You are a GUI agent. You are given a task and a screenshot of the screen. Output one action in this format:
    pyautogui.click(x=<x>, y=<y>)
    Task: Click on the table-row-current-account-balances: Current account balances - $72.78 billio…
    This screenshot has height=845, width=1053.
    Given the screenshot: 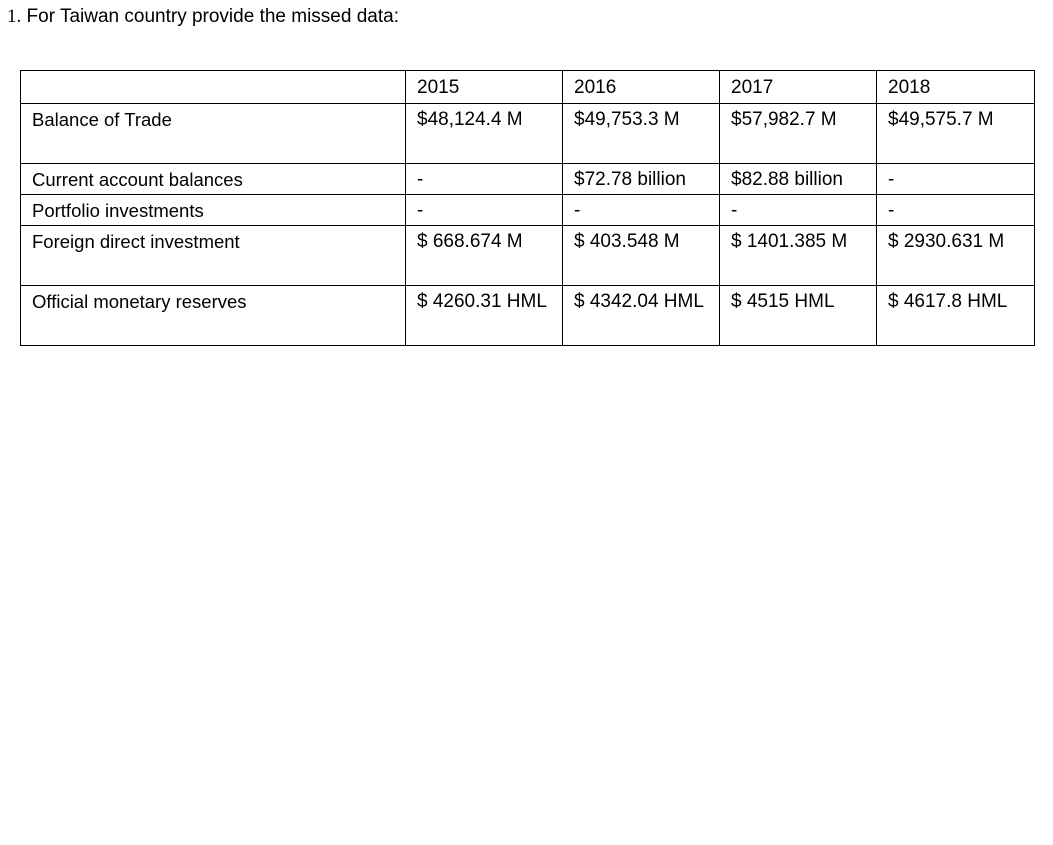 What is the action you would take?
    pyautogui.click(x=527, y=179)
    